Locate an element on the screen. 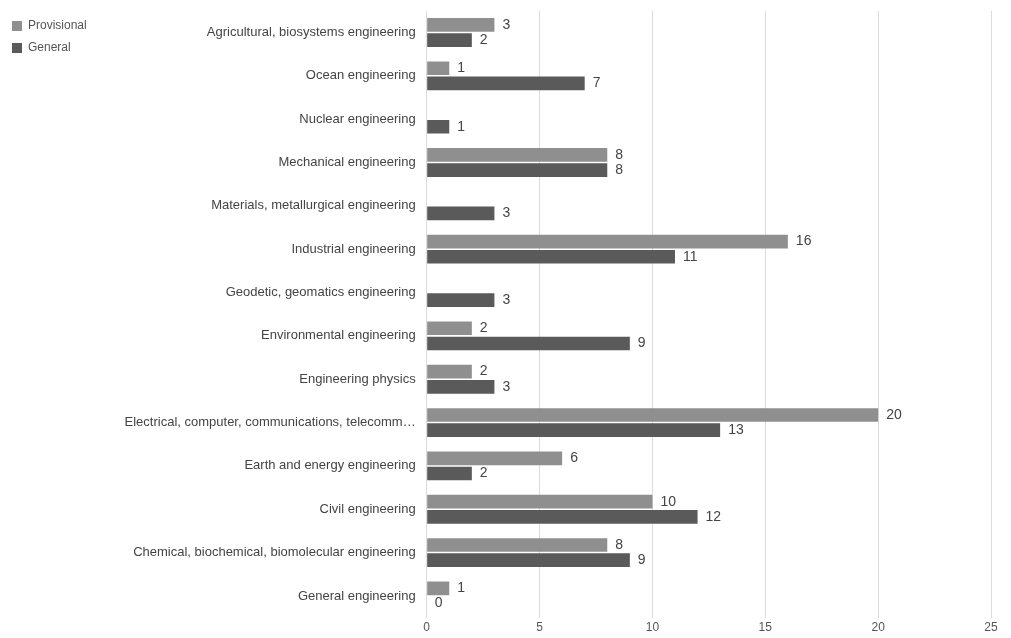 The width and height of the screenshot is (1011, 638). data-label: 6 is located at coordinates (574, 457).